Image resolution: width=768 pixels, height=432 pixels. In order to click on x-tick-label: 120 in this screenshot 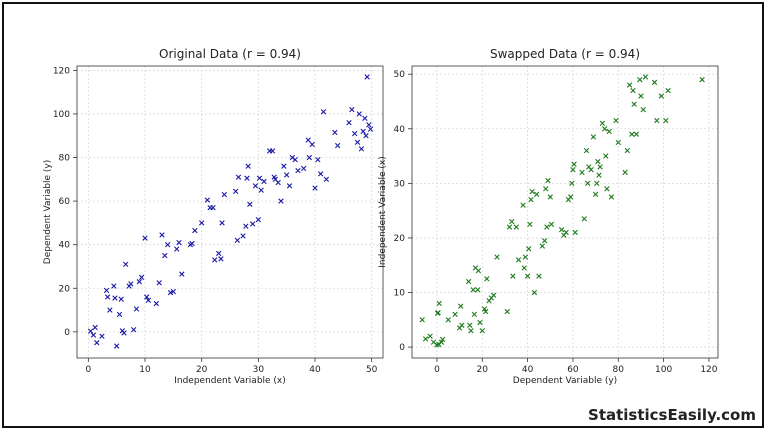, I will do `click(708, 370)`.